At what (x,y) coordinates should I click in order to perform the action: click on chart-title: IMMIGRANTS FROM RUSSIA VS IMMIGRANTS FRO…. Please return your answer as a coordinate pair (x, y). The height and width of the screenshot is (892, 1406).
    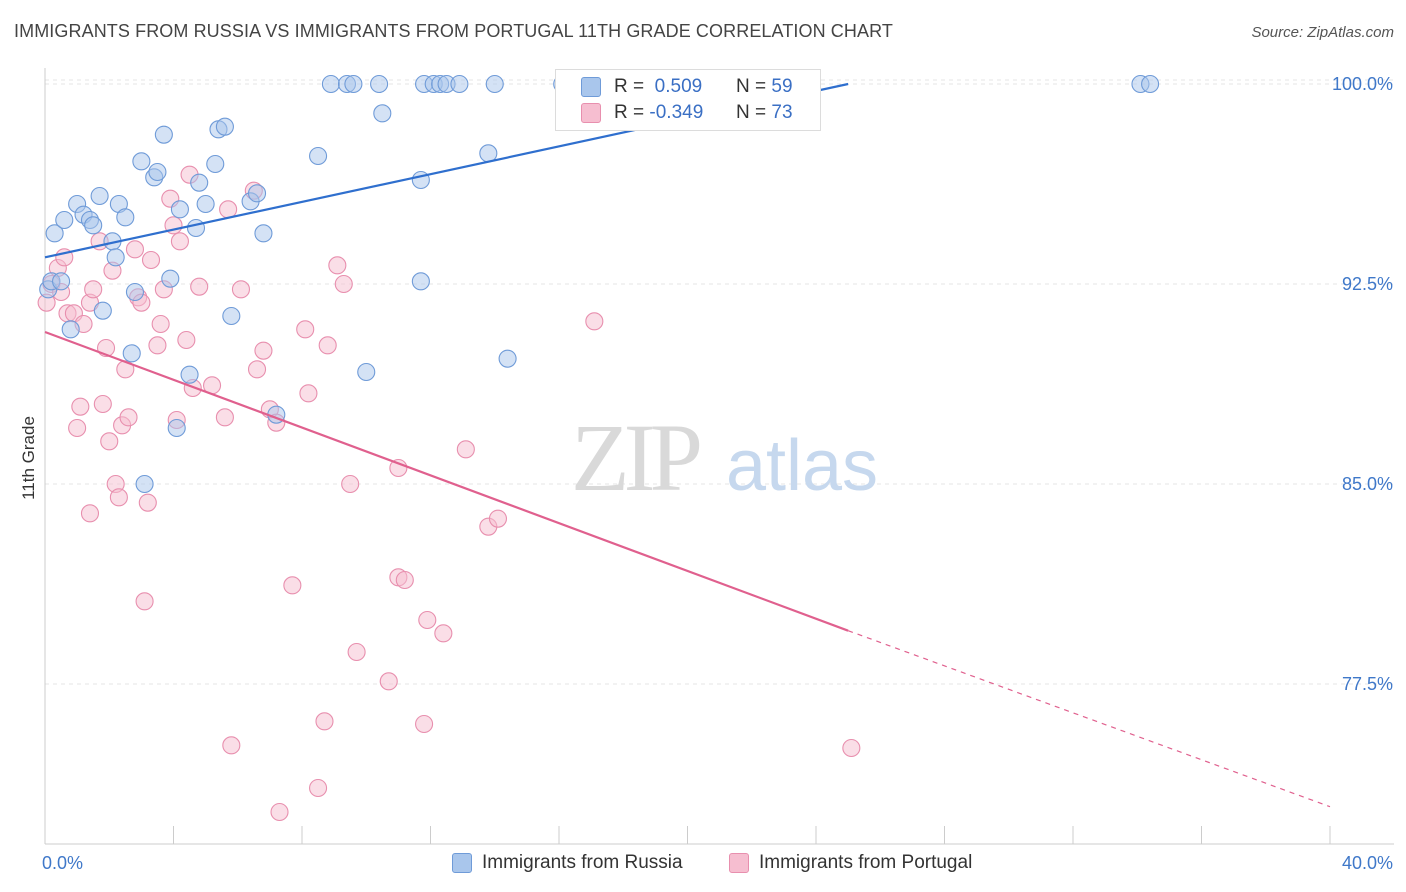
    Looking at the image, I should click on (453, 31).